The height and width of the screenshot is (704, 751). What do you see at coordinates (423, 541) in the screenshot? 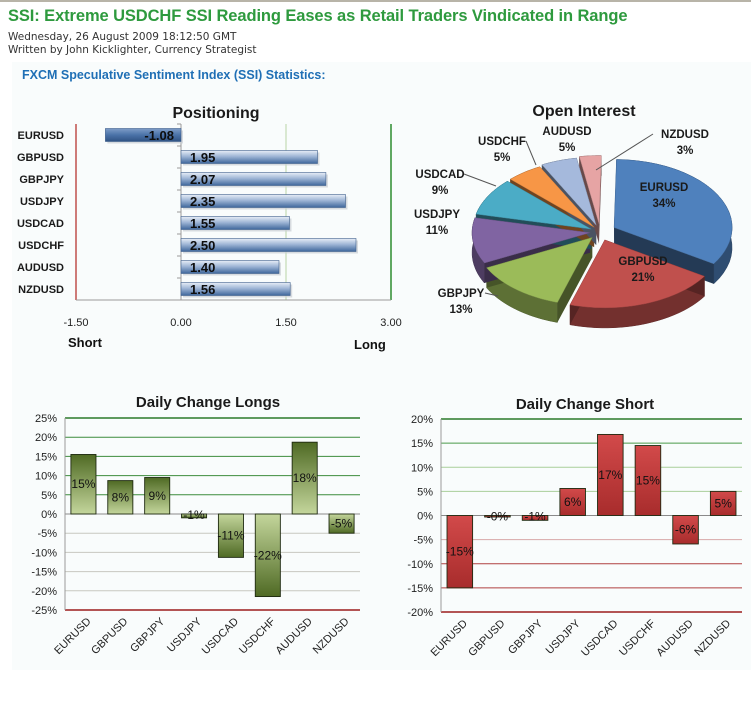
I see `y-tick-label: -5%` at bounding box center [423, 541].